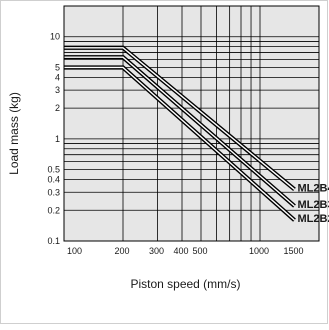 The image size is (329, 330). Describe the element at coordinates (313, 188) in the screenshot. I see `series-label-ml2b40: ML2B40` at that location.